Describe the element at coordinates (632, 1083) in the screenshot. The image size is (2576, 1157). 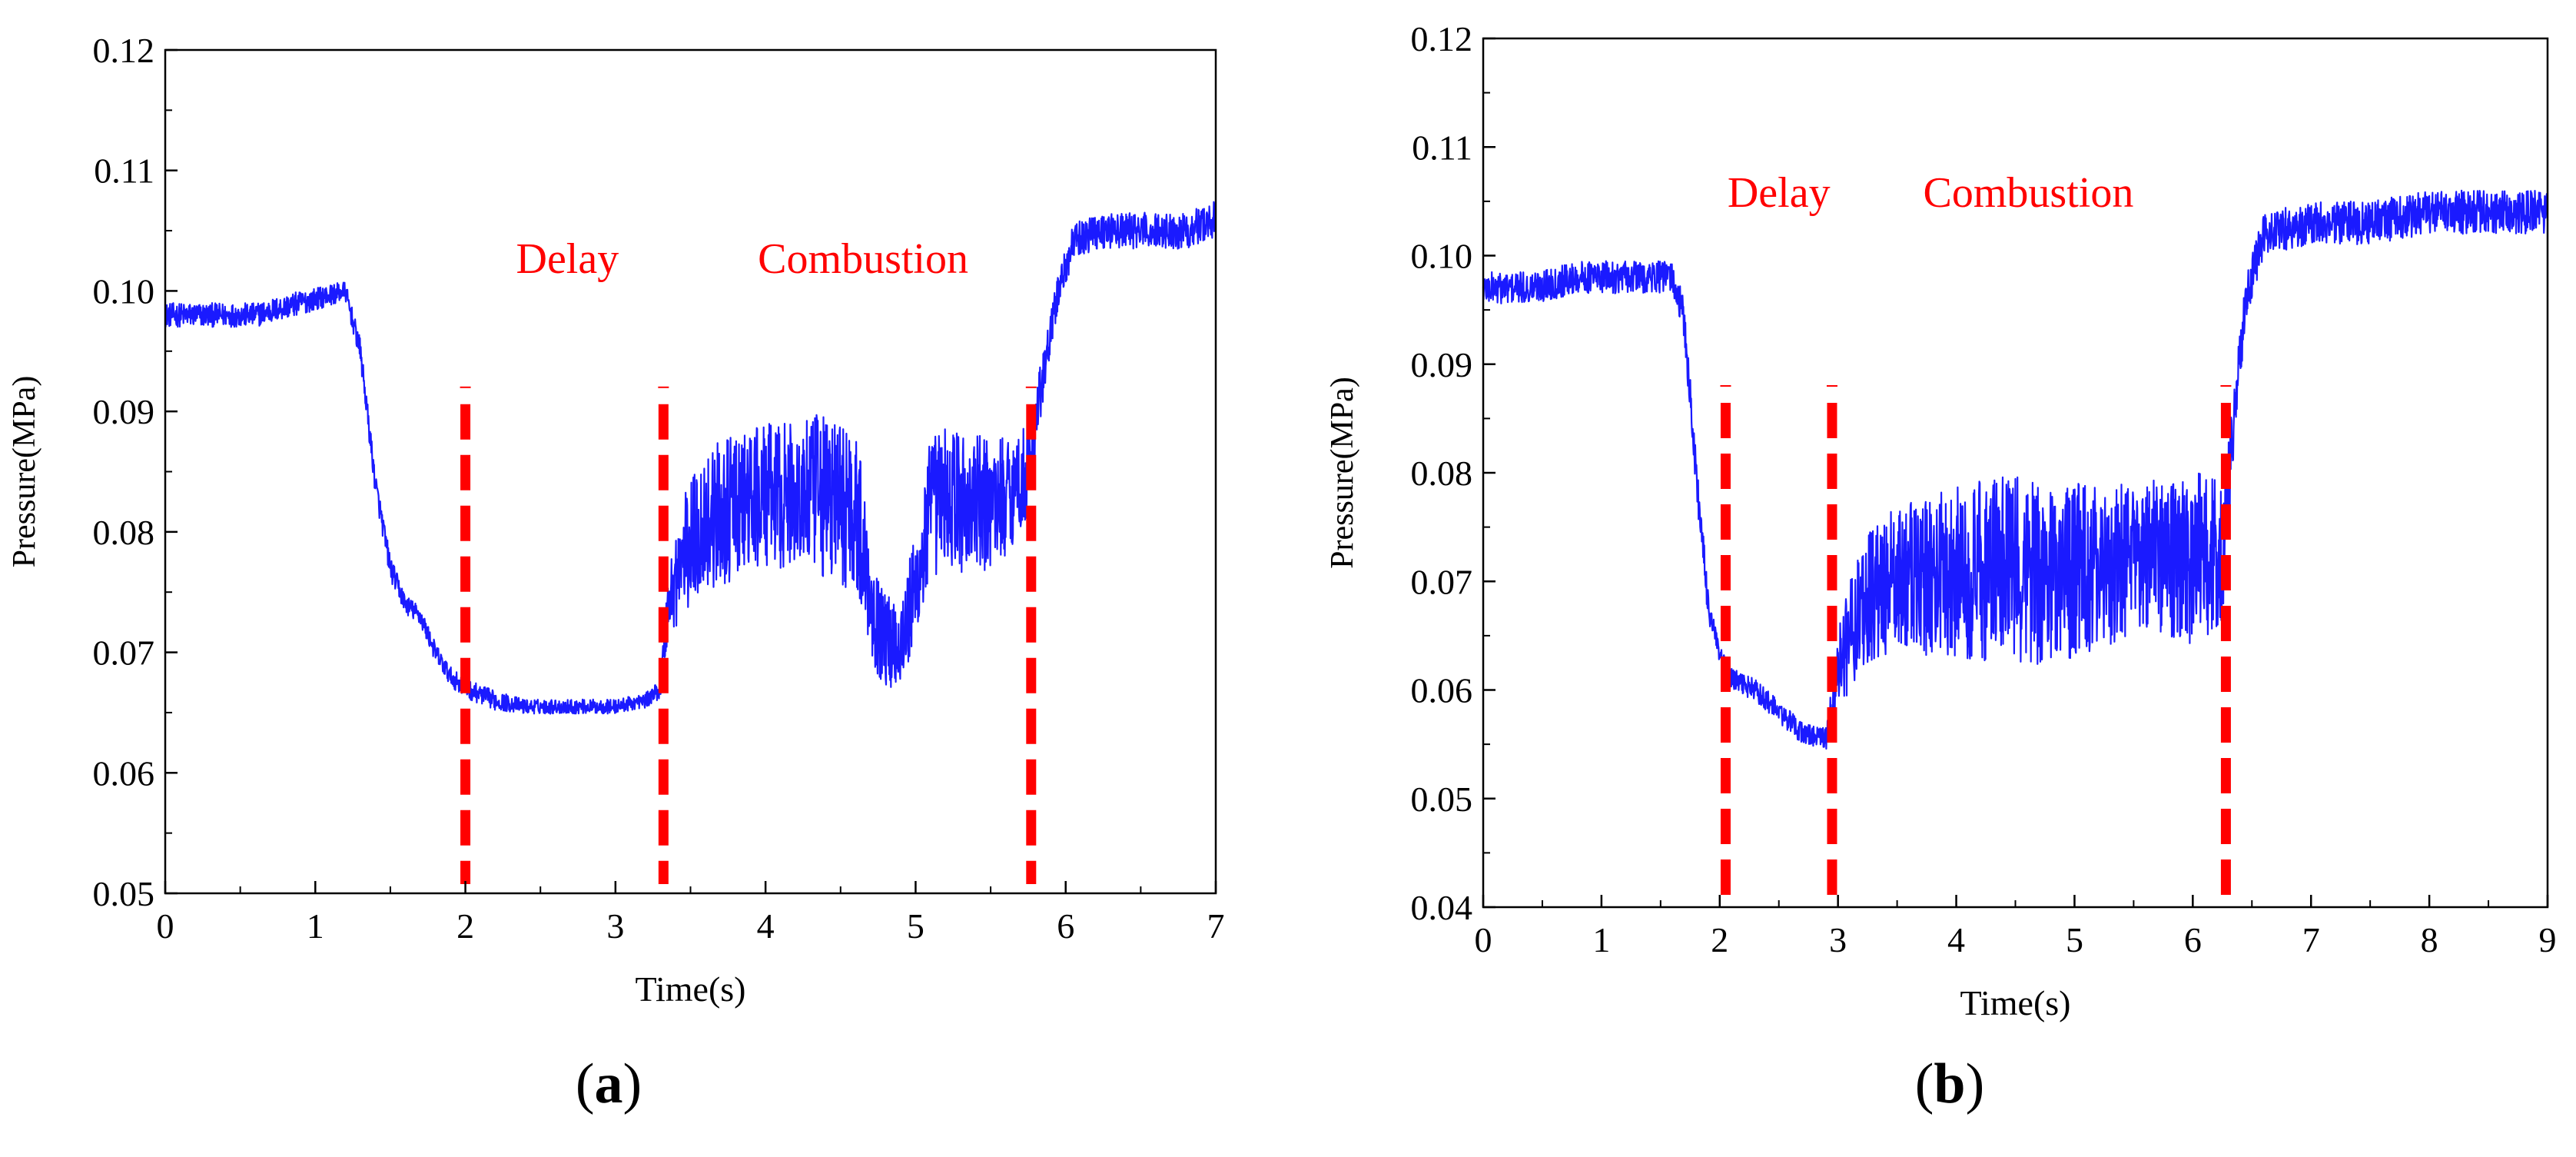
I see `panel-label-a-close: )` at that location.